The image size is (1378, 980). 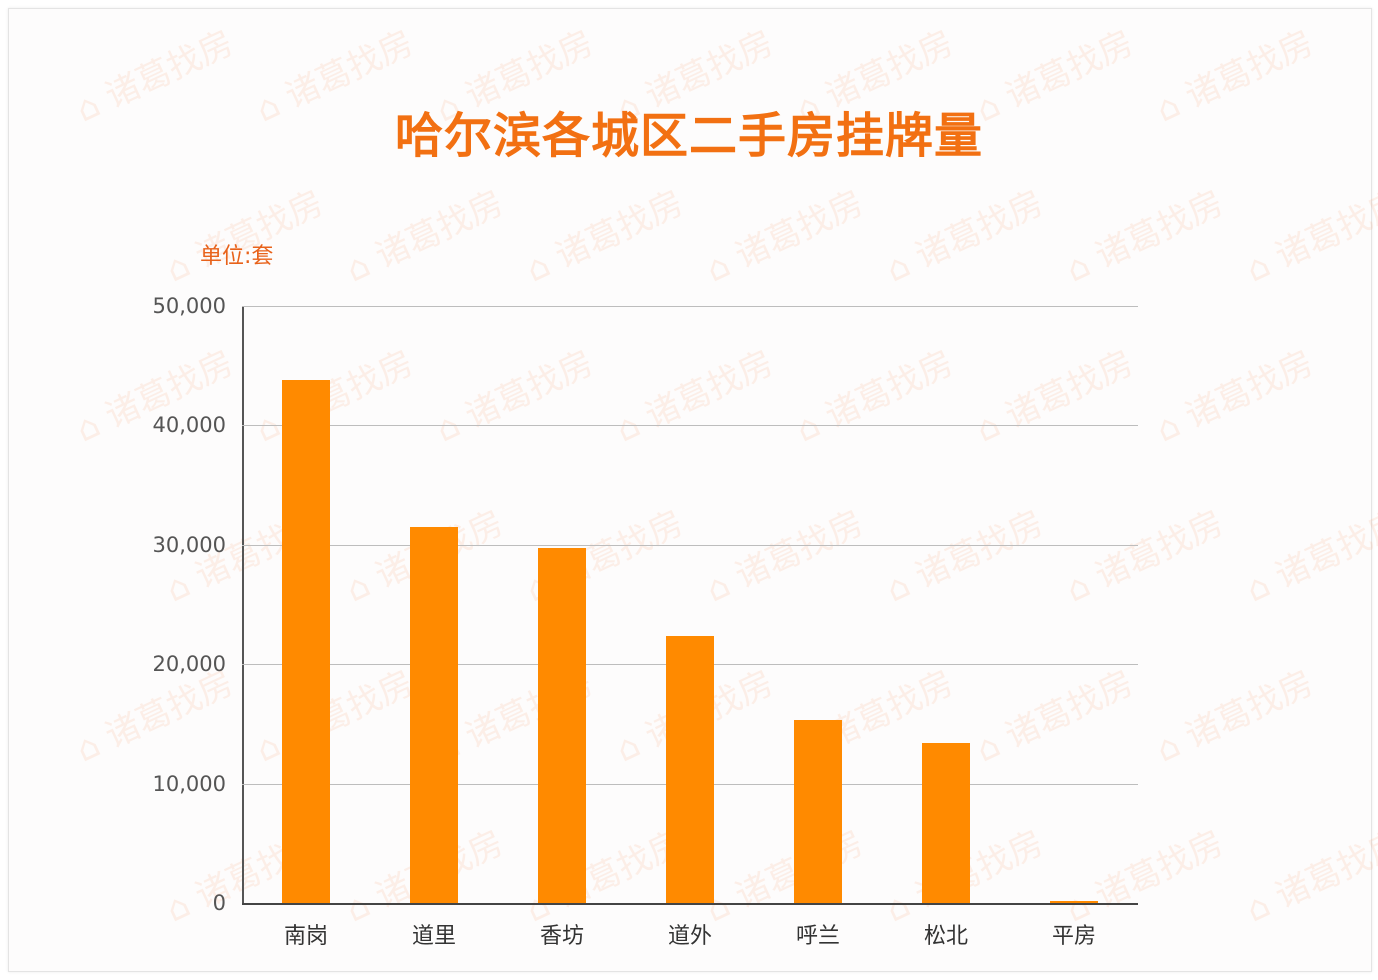 I want to click on y-tick-label: 40,000, so click(x=189, y=425).